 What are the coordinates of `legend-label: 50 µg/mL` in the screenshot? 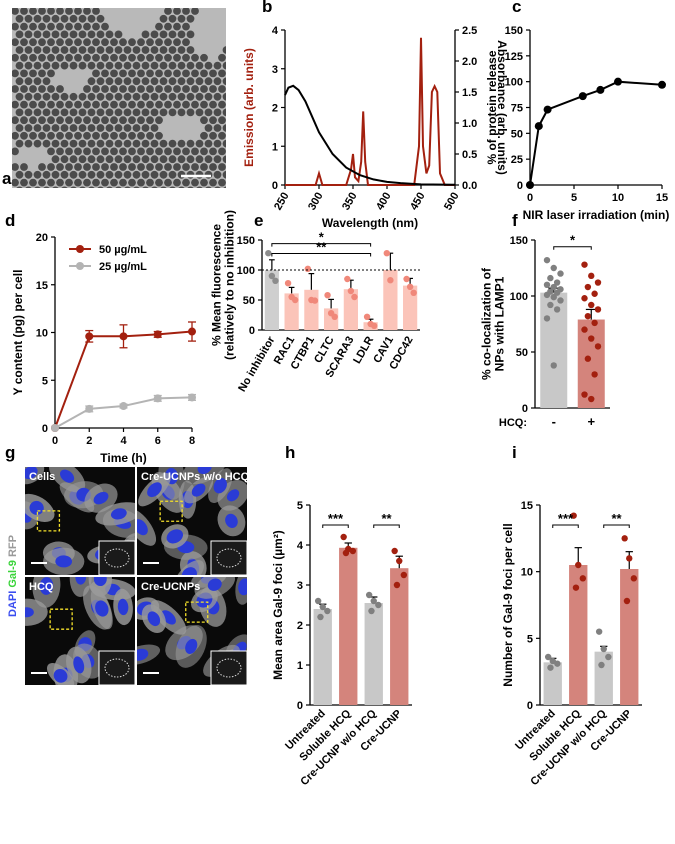 It's located at (123, 250).